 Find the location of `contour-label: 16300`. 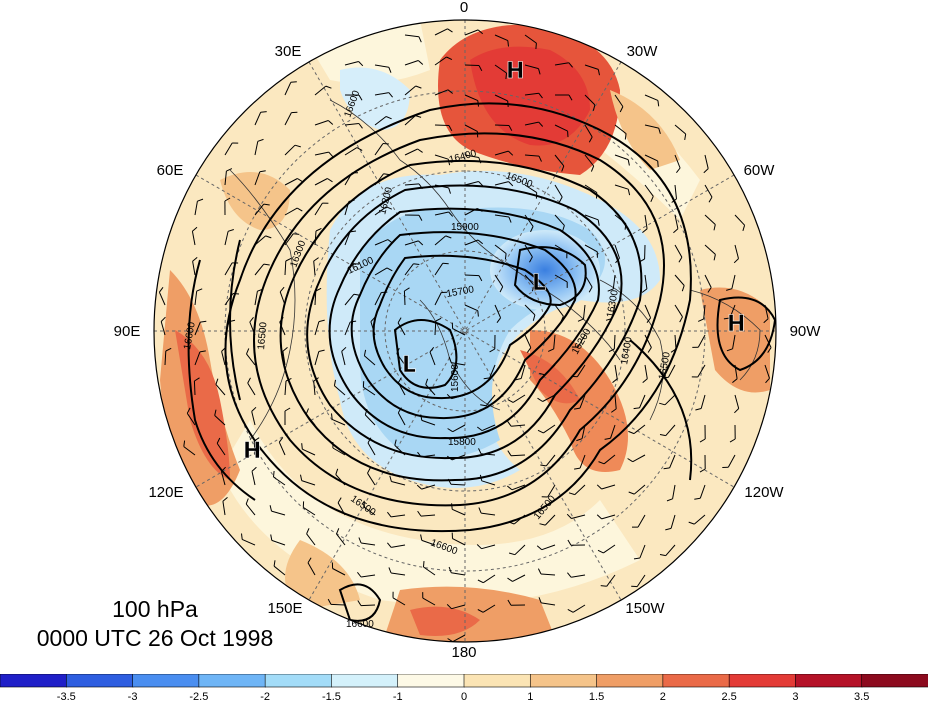

contour-label: 16300 is located at coordinates (613, 304).